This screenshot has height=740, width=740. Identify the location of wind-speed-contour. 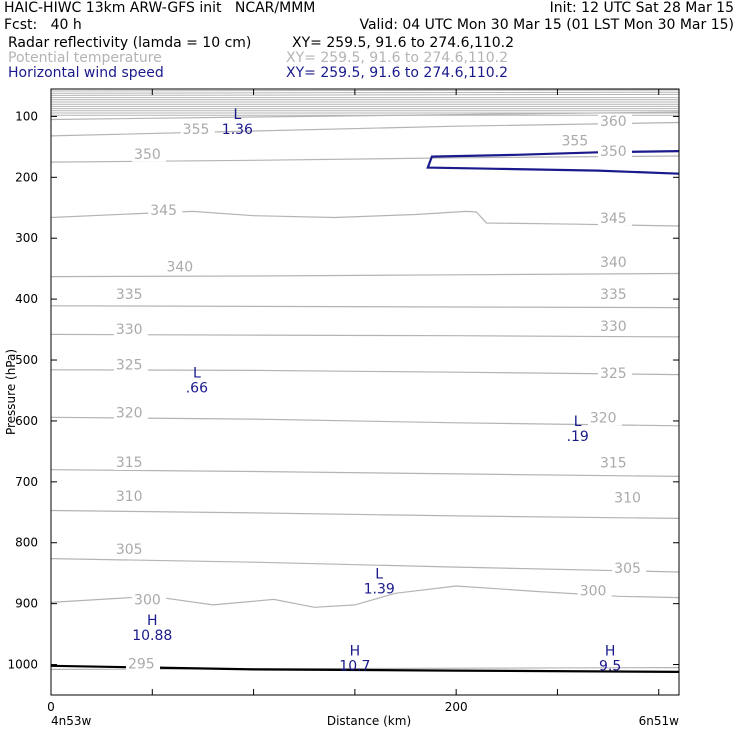
(552, 162).